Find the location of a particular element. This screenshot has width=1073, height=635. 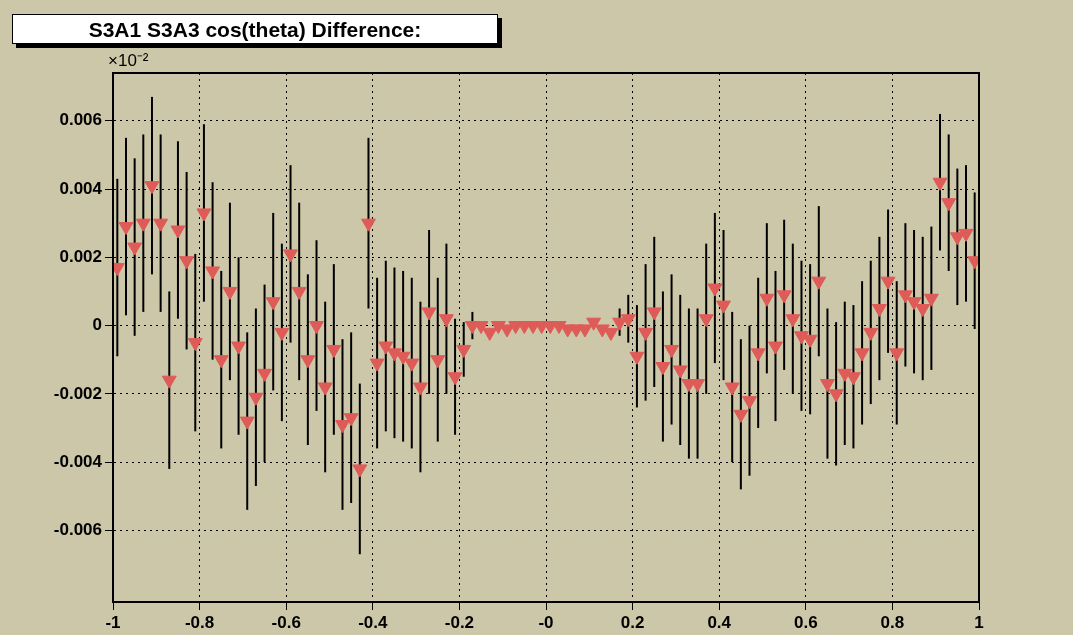

x-tick-label: -0.6 is located at coordinates (286, 622).